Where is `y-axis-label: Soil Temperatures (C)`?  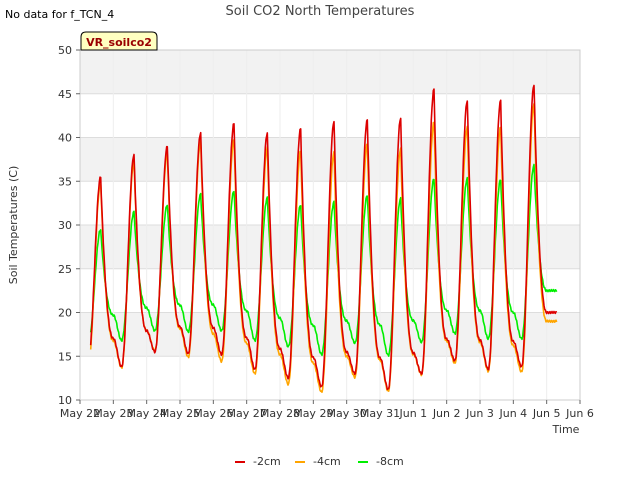
y-axis-label: Soil Temperatures (C) is located at coordinates (13, 225).